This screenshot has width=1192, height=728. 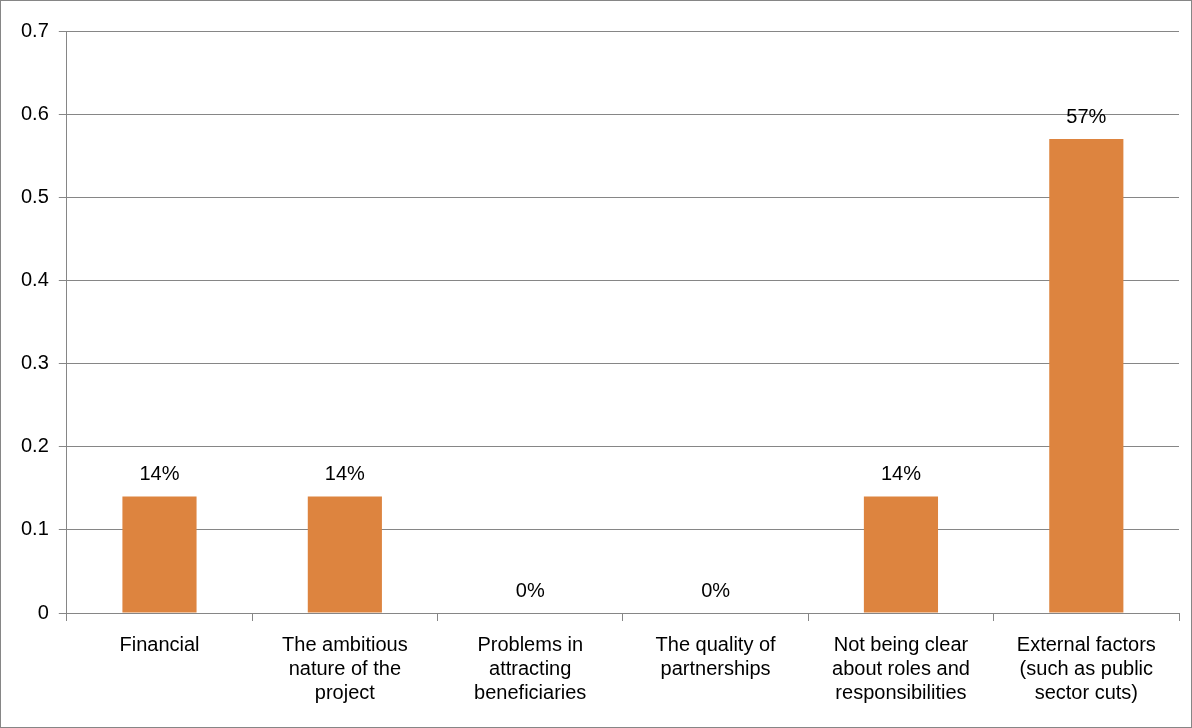 What do you see at coordinates (34, 278) in the screenshot?
I see `y-tick-label: 0.4` at bounding box center [34, 278].